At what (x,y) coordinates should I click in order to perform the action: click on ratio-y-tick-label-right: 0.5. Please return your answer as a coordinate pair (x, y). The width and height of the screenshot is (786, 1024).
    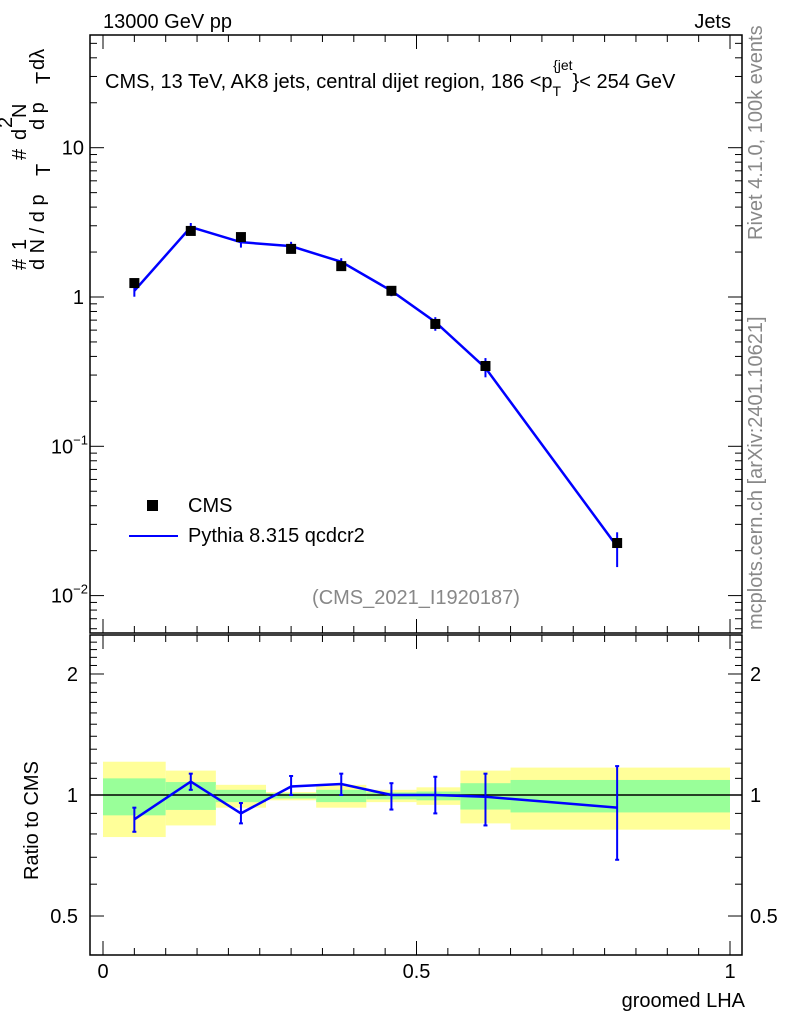
    Looking at the image, I should click on (764, 917).